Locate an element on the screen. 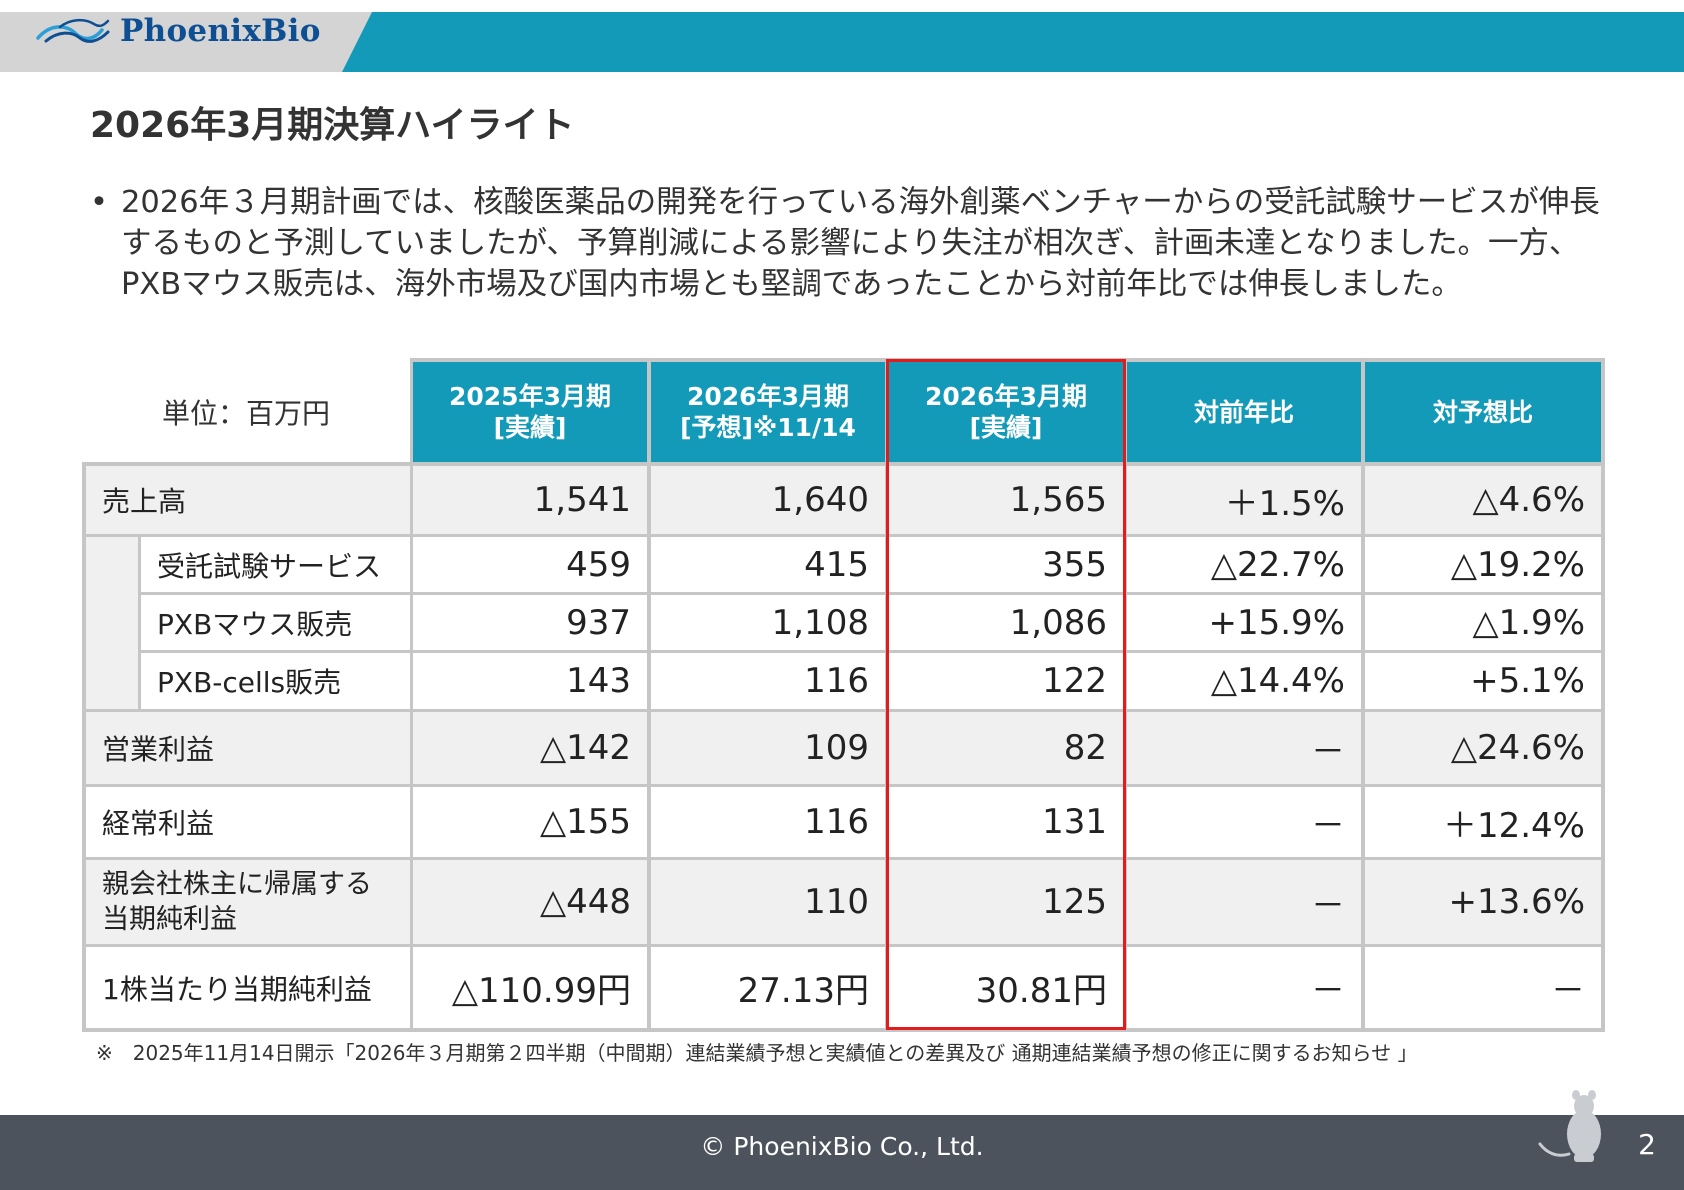 The image size is (1684, 1190). header-fy2026-actual: 2026年3月期 [実績] is located at coordinates (1006, 412).